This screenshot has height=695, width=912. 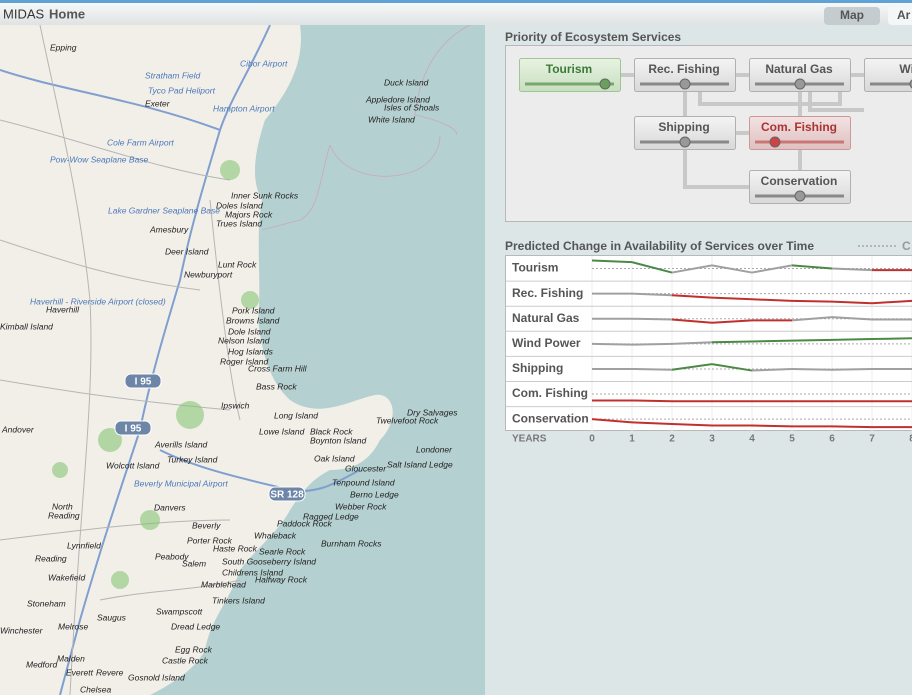 What do you see at coordinates (24, 13) in the screenshot?
I see `app-name: MIDAS` at bounding box center [24, 13].